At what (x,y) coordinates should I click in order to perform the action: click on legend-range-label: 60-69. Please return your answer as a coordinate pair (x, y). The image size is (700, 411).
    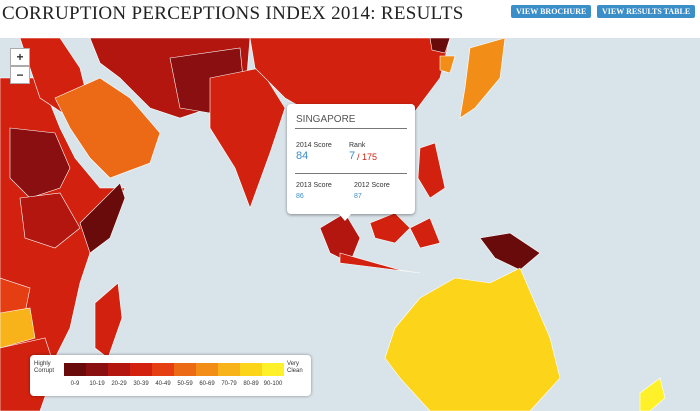
    Looking at the image, I should click on (207, 384).